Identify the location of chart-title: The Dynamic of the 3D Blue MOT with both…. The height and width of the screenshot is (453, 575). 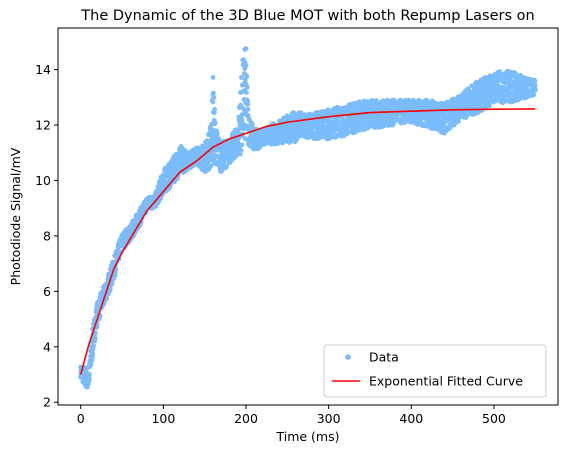
(307, 16).